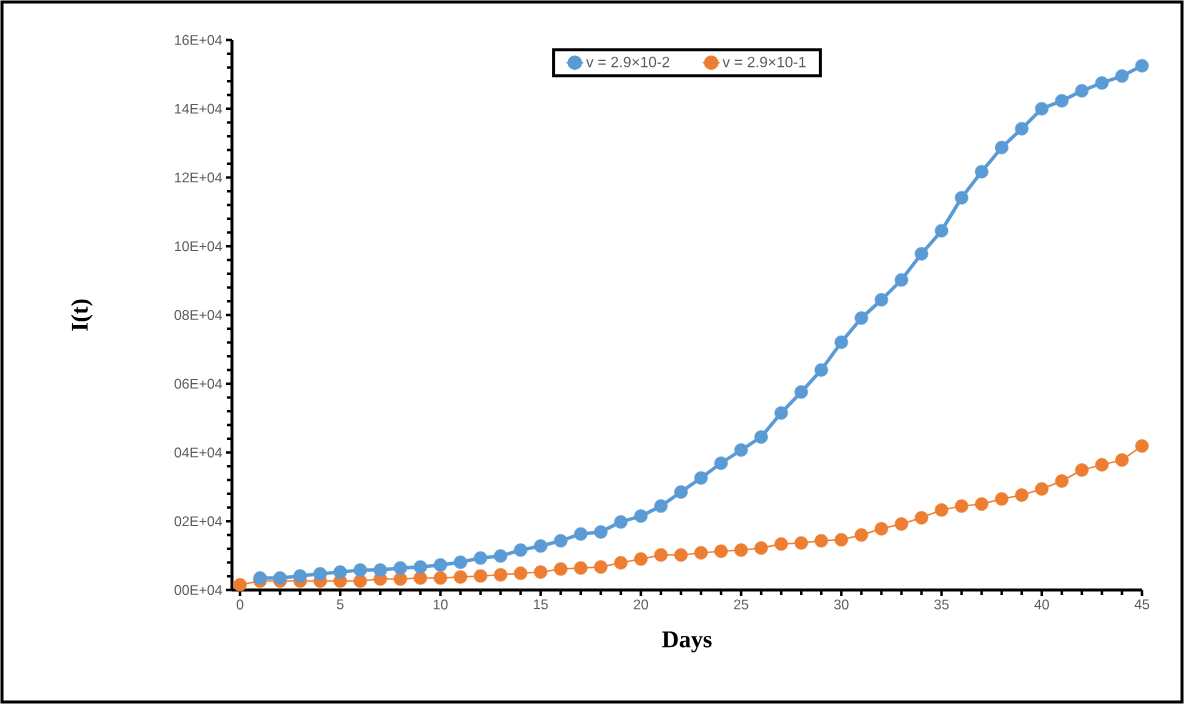  Describe the element at coordinates (198, 521) in the screenshot. I see `y-tick-label: 02E+04` at that location.